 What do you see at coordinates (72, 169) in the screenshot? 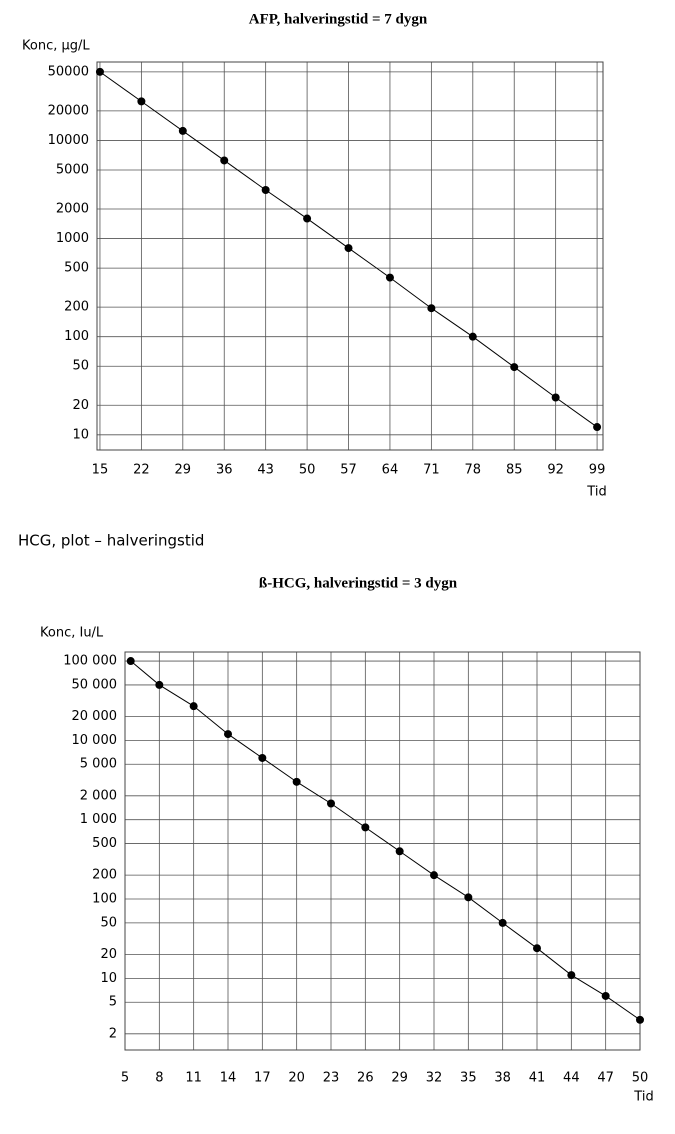
I see `y-tick-label: 5000` at bounding box center [72, 169].